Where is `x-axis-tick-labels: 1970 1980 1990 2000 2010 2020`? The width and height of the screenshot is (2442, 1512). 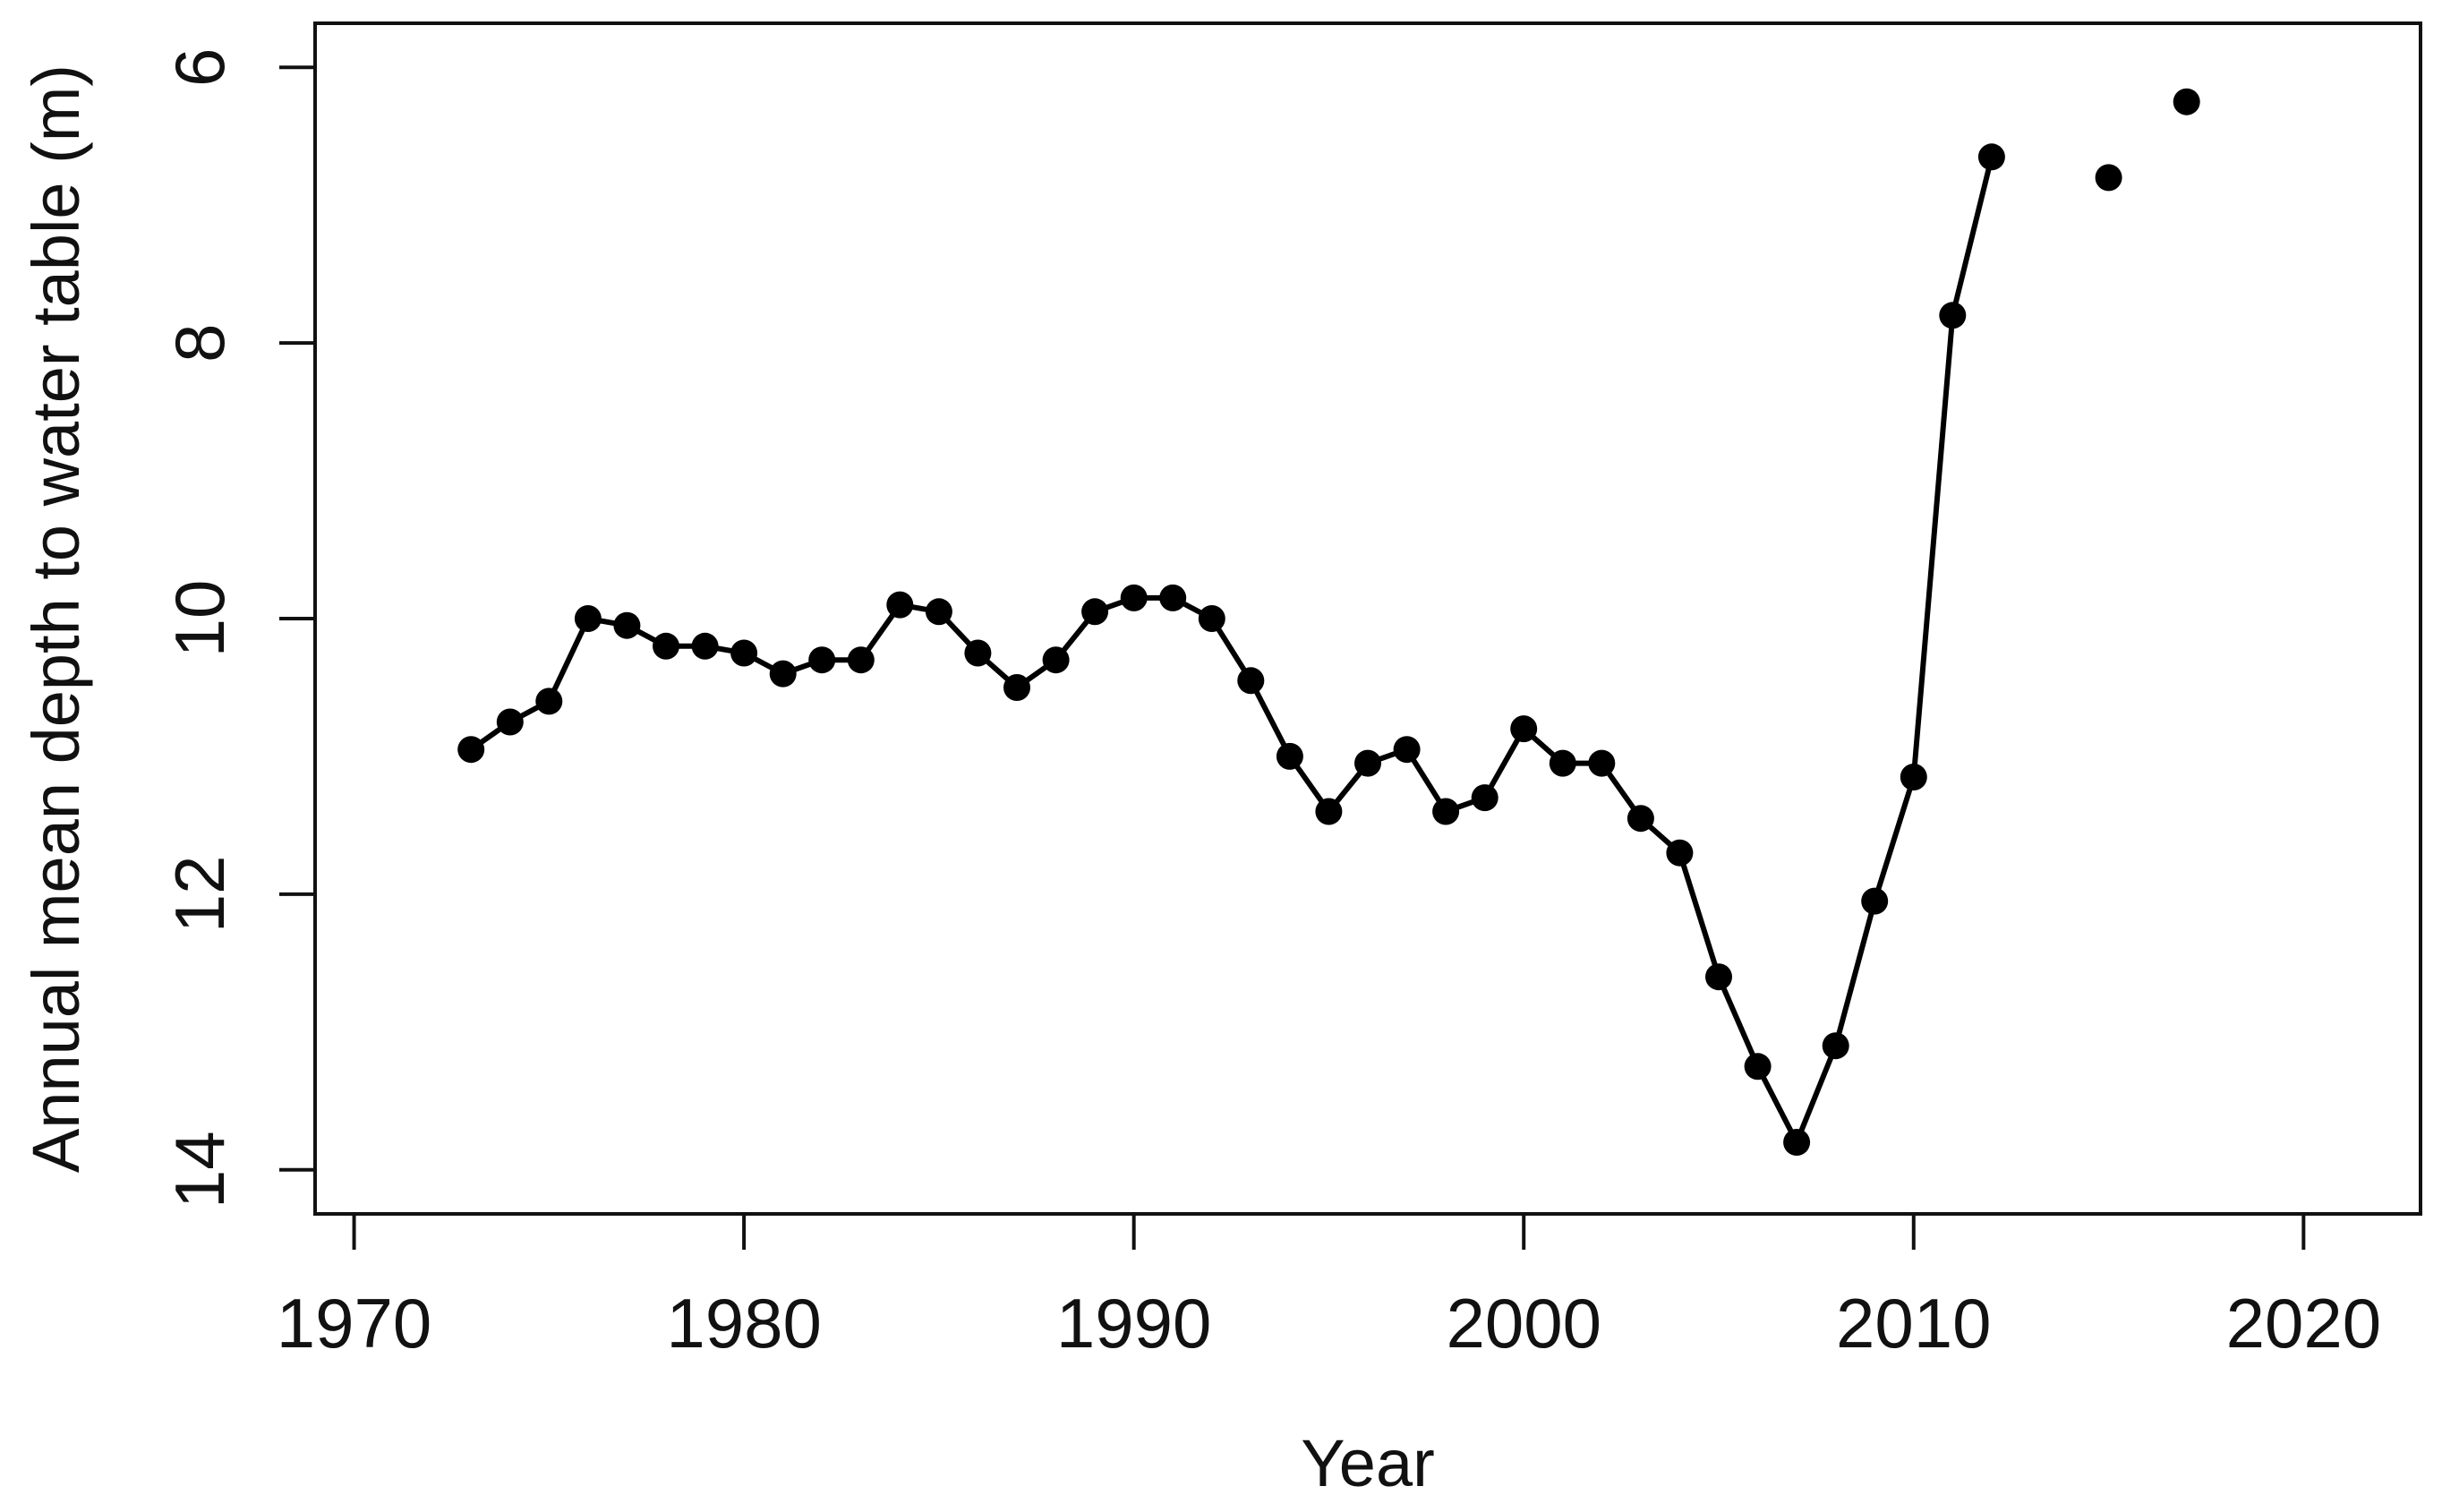 x-axis-tick-labels: 1970 1980 1990 2000 2010 2020 is located at coordinates (1329, 1323).